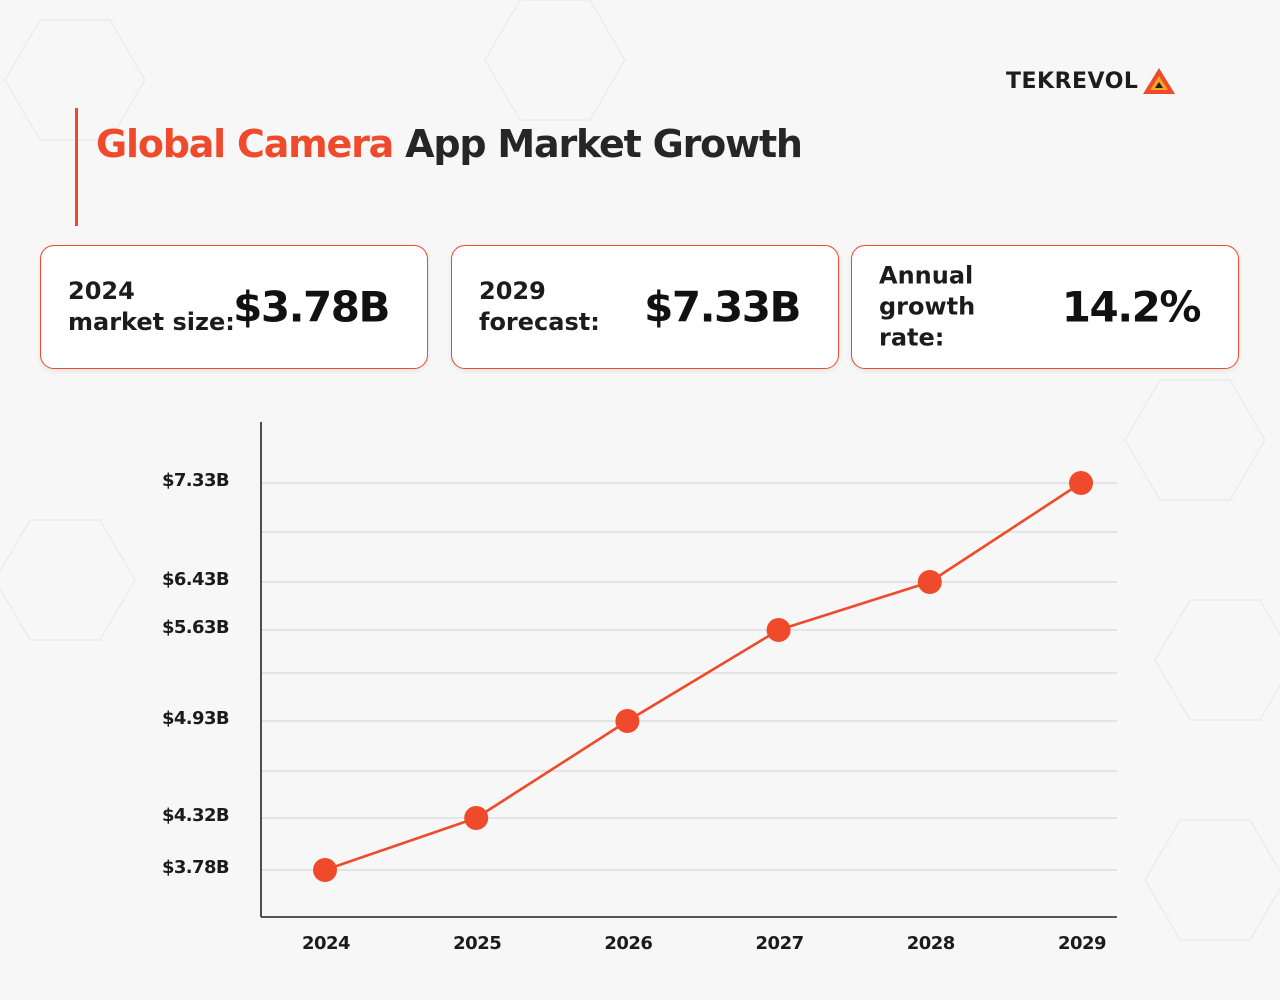 The width and height of the screenshot is (1280, 1000). I want to click on y-tick-label: $4.32B, so click(195, 815).